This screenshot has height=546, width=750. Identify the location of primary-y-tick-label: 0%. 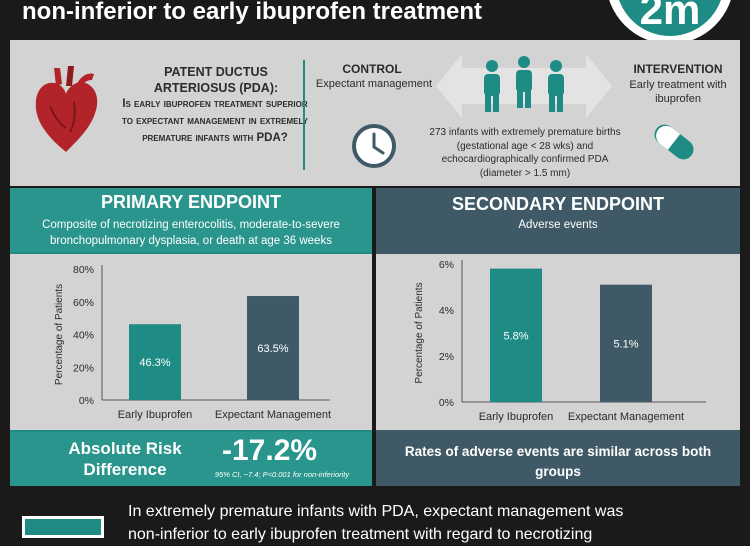
(86, 401).